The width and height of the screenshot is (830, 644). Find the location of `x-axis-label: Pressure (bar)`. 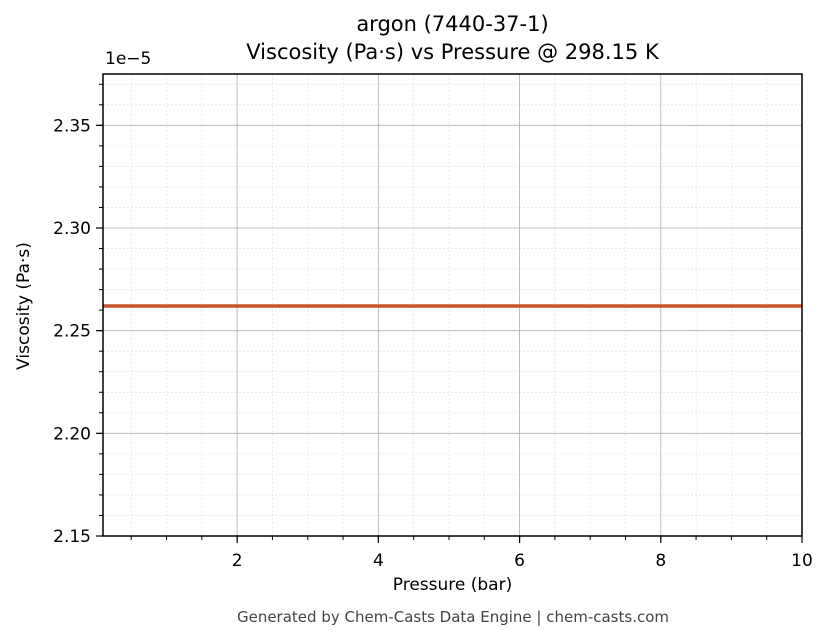

x-axis-label: Pressure (bar) is located at coordinates (452, 585).